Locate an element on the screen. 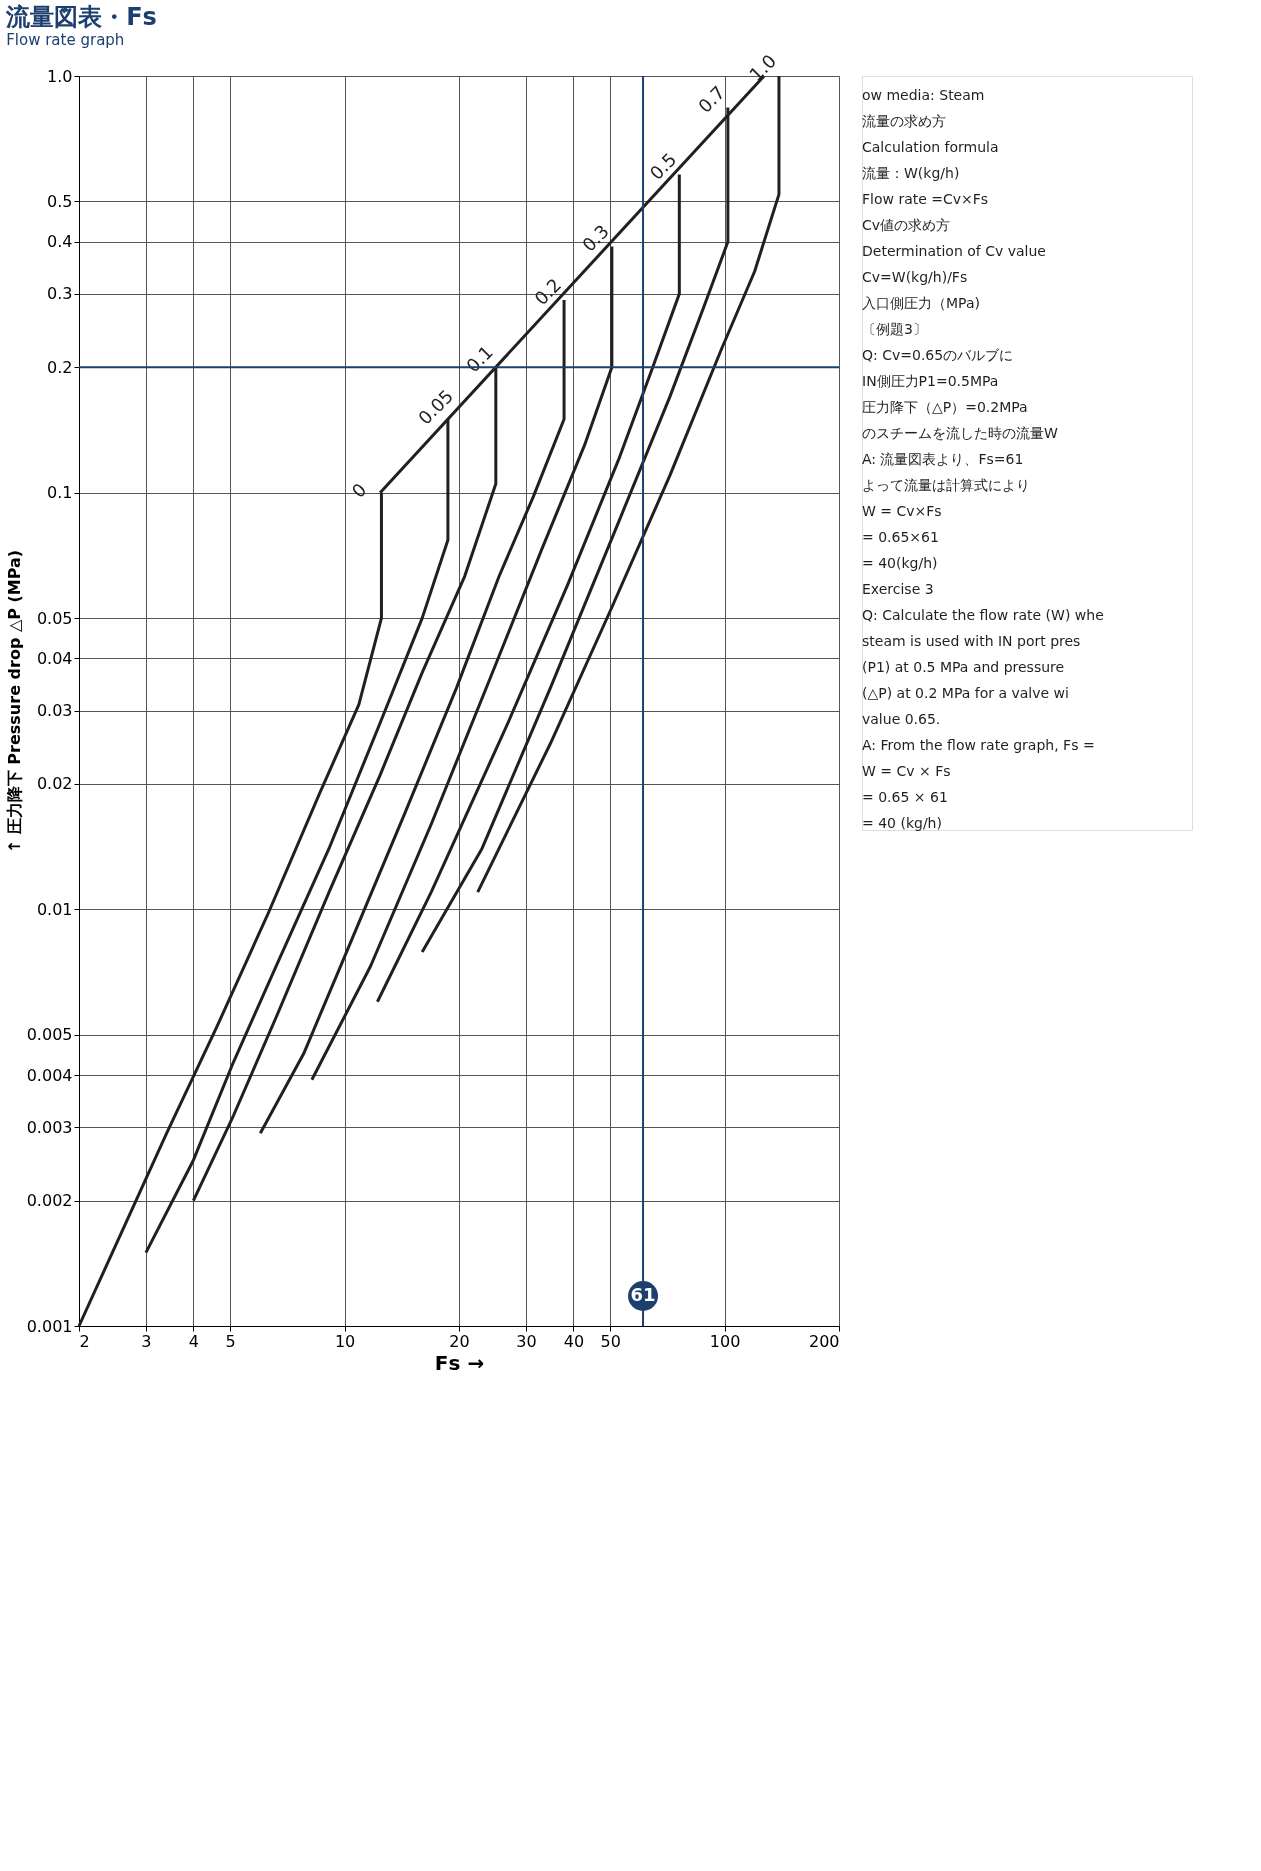 The height and width of the screenshot is (1871, 1261). text: = 0.65×61 is located at coordinates (900, 537).